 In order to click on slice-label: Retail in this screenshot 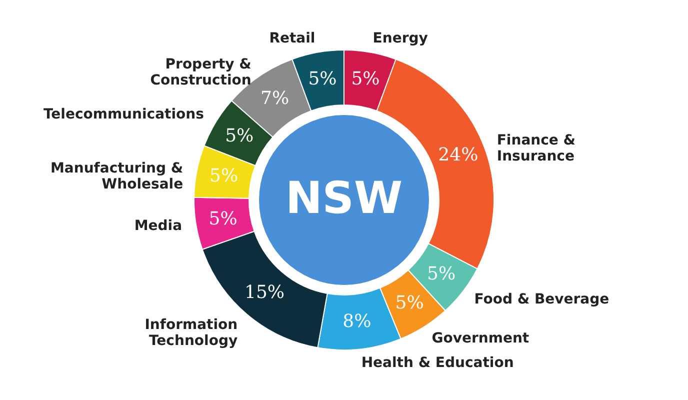, I will do `click(292, 38)`.